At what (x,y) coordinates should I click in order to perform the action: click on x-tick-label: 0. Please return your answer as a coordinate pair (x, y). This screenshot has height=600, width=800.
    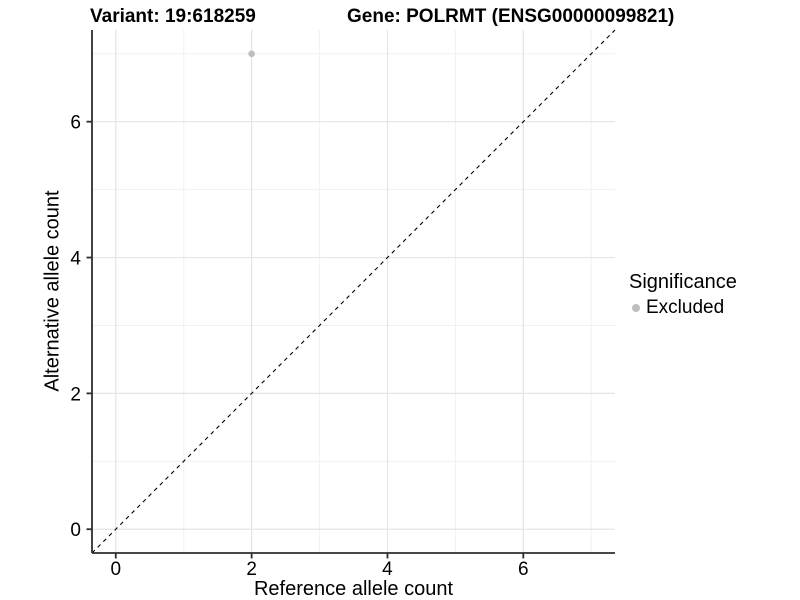
    Looking at the image, I should click on (115, 569).